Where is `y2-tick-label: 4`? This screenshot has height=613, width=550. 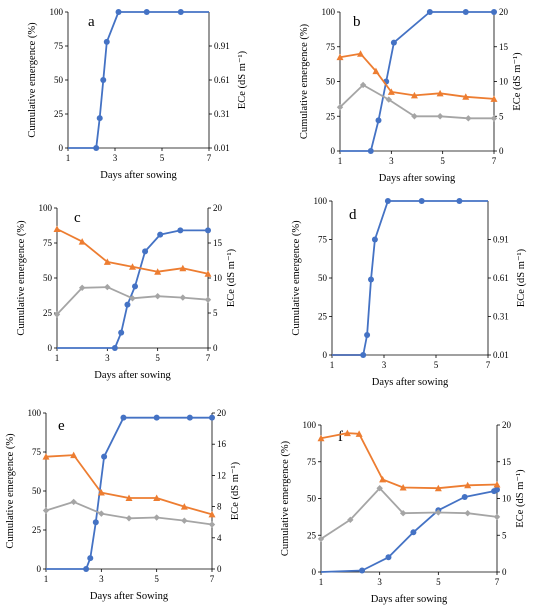 y2-tick-label: 4 is located at coordinates (219, 538).